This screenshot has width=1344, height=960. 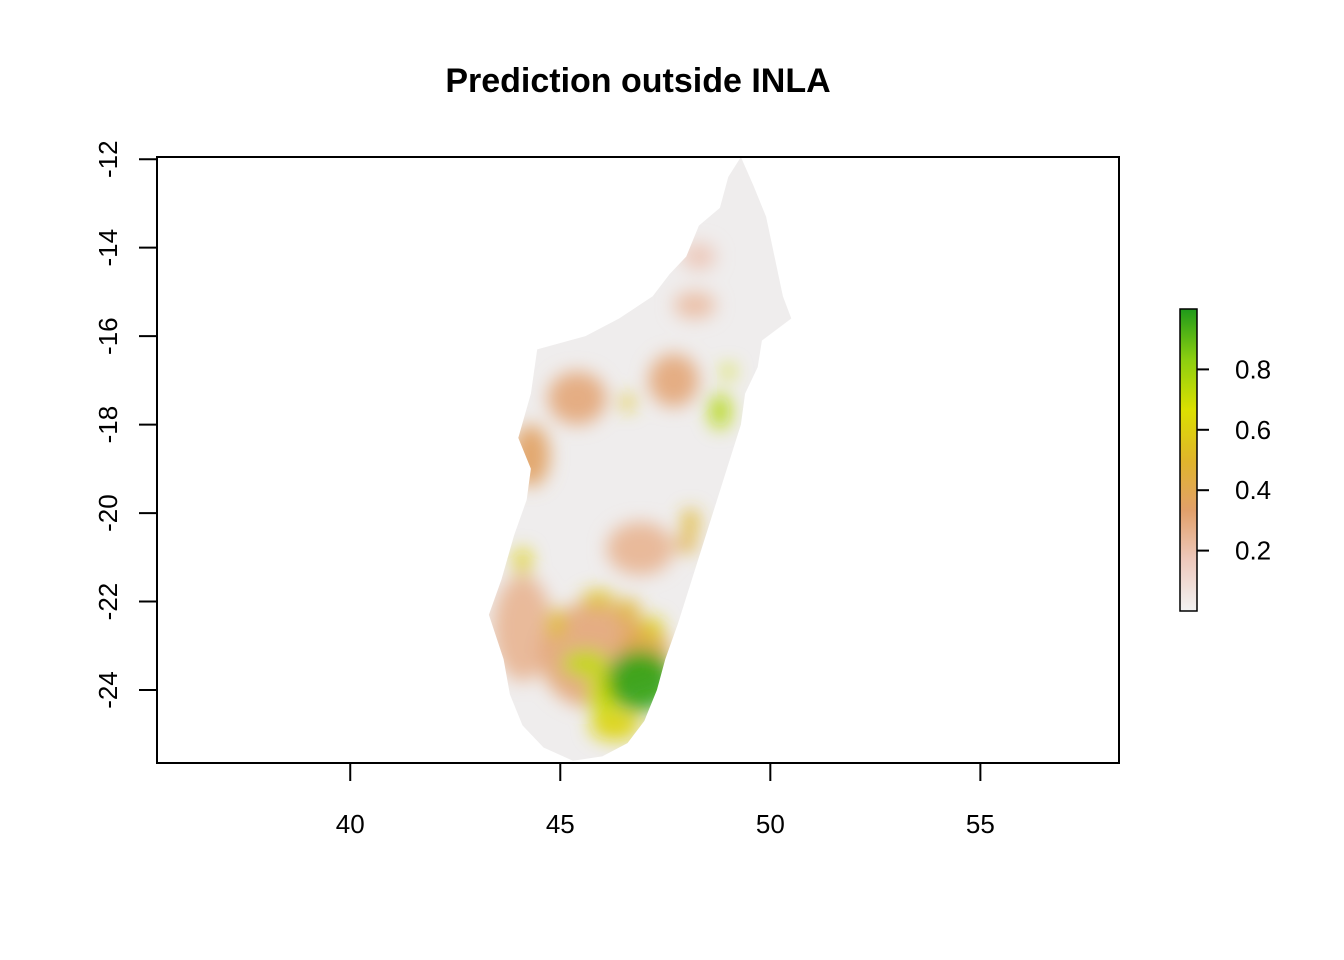 I want to click on legend-tick-label: 0.4, so click(x=1253, y=490).